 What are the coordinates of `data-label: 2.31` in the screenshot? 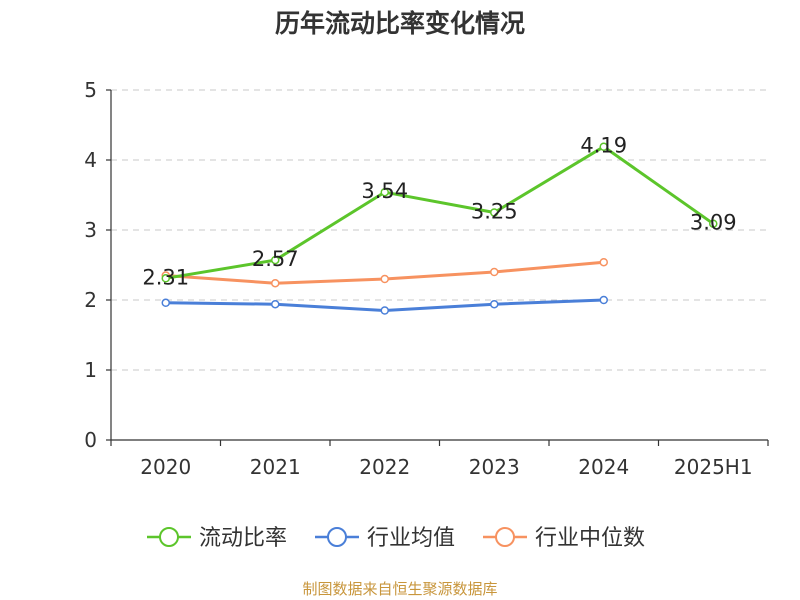 It's located at (165, 277).